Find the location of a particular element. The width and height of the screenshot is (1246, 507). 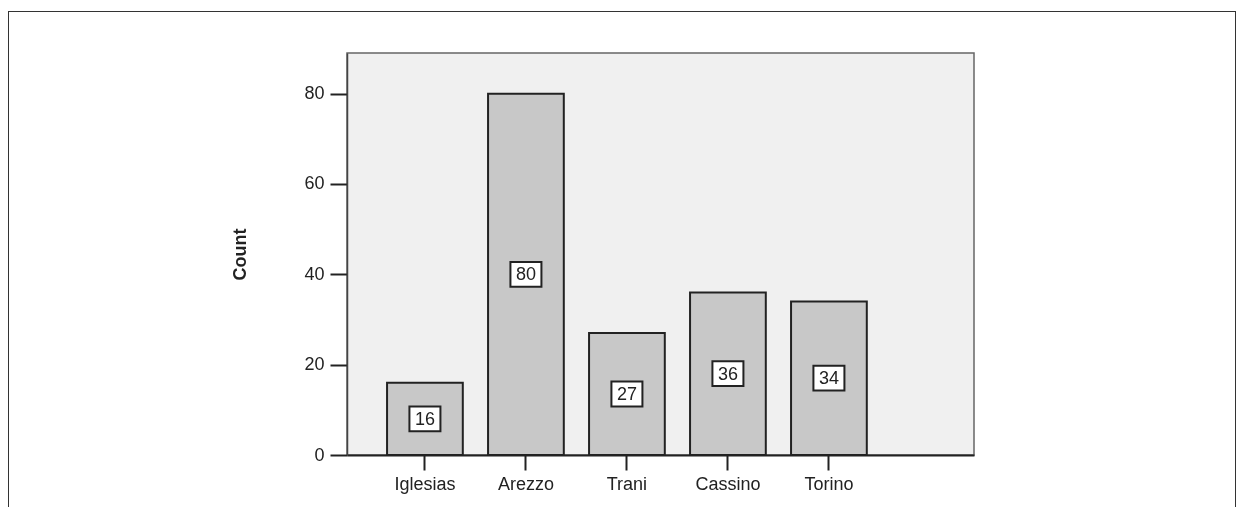

data-label: 27 is located at coordinates (626, 394).